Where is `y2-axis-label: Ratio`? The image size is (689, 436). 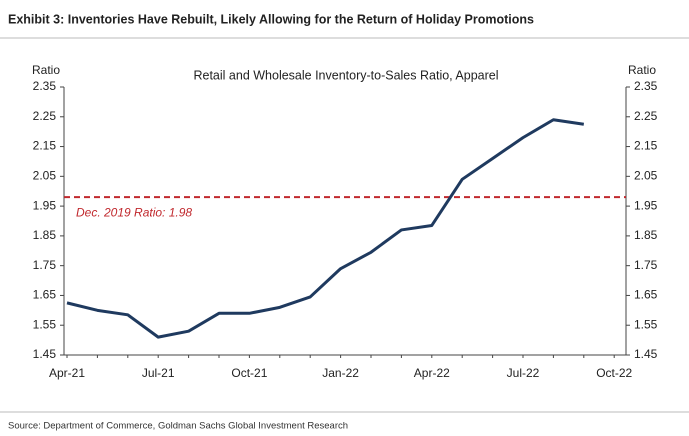
y2-axis-label: Ratio is located at coordinates (642, 70).